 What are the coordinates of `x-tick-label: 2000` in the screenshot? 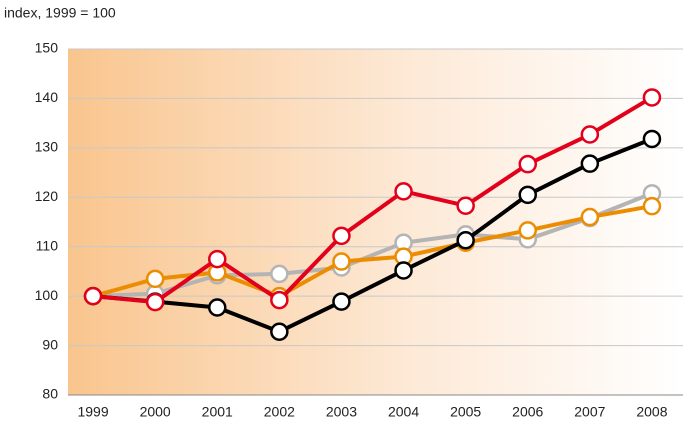 It's located at (155, 412).